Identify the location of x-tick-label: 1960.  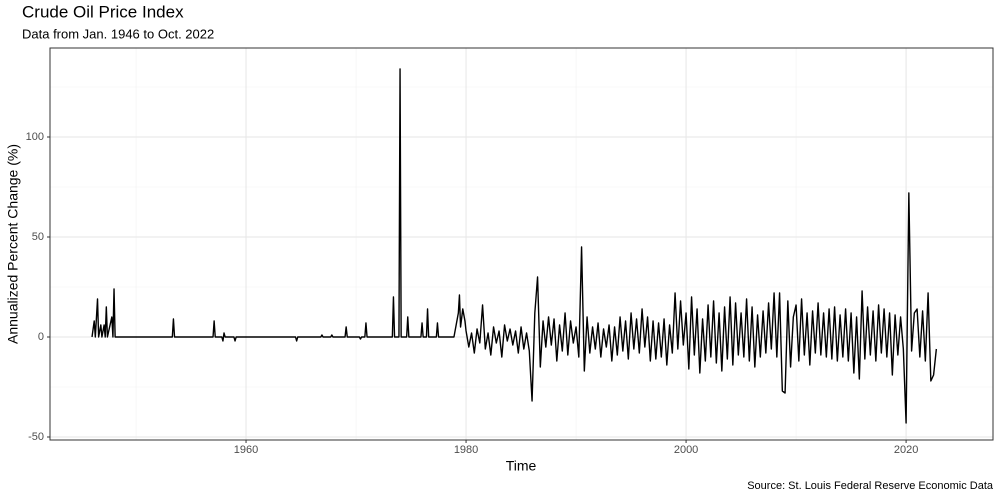
(246, 450).